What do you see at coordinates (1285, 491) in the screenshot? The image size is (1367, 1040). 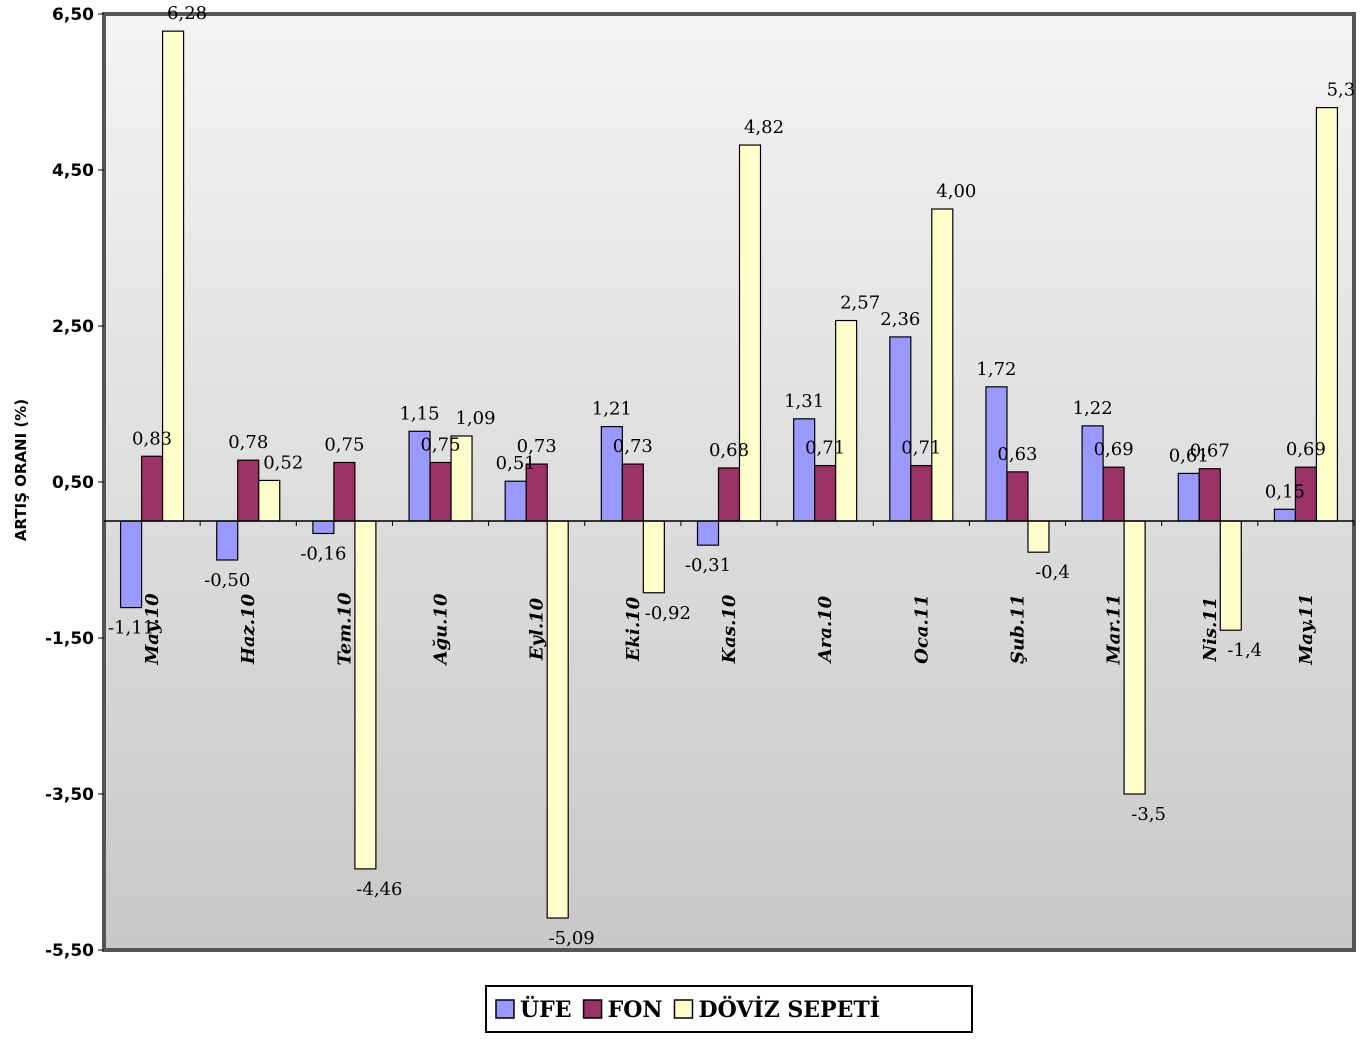 I see `data-label: 0,15` at bounding box center [1285, 491].